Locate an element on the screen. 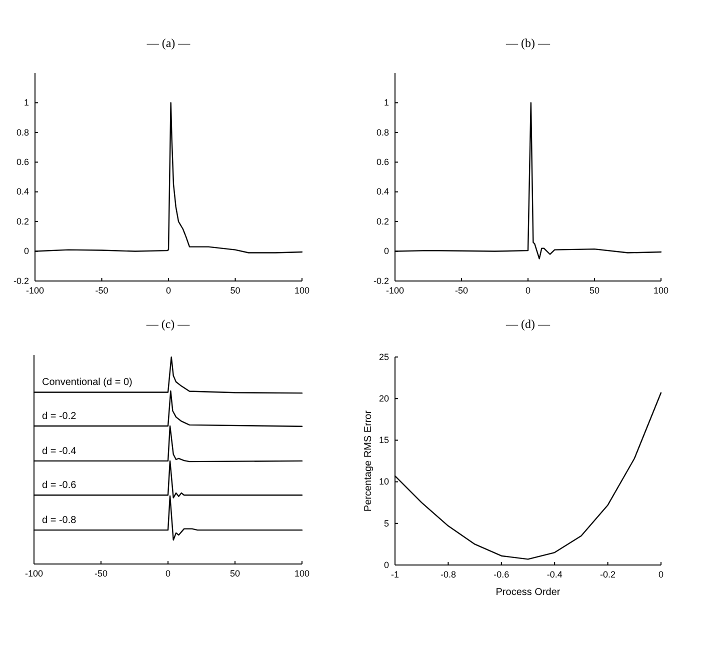 Image resolution: width=703 pixels, height=665 pixels. x-tick-label: -0.2 is located at coordinates (608, 574).